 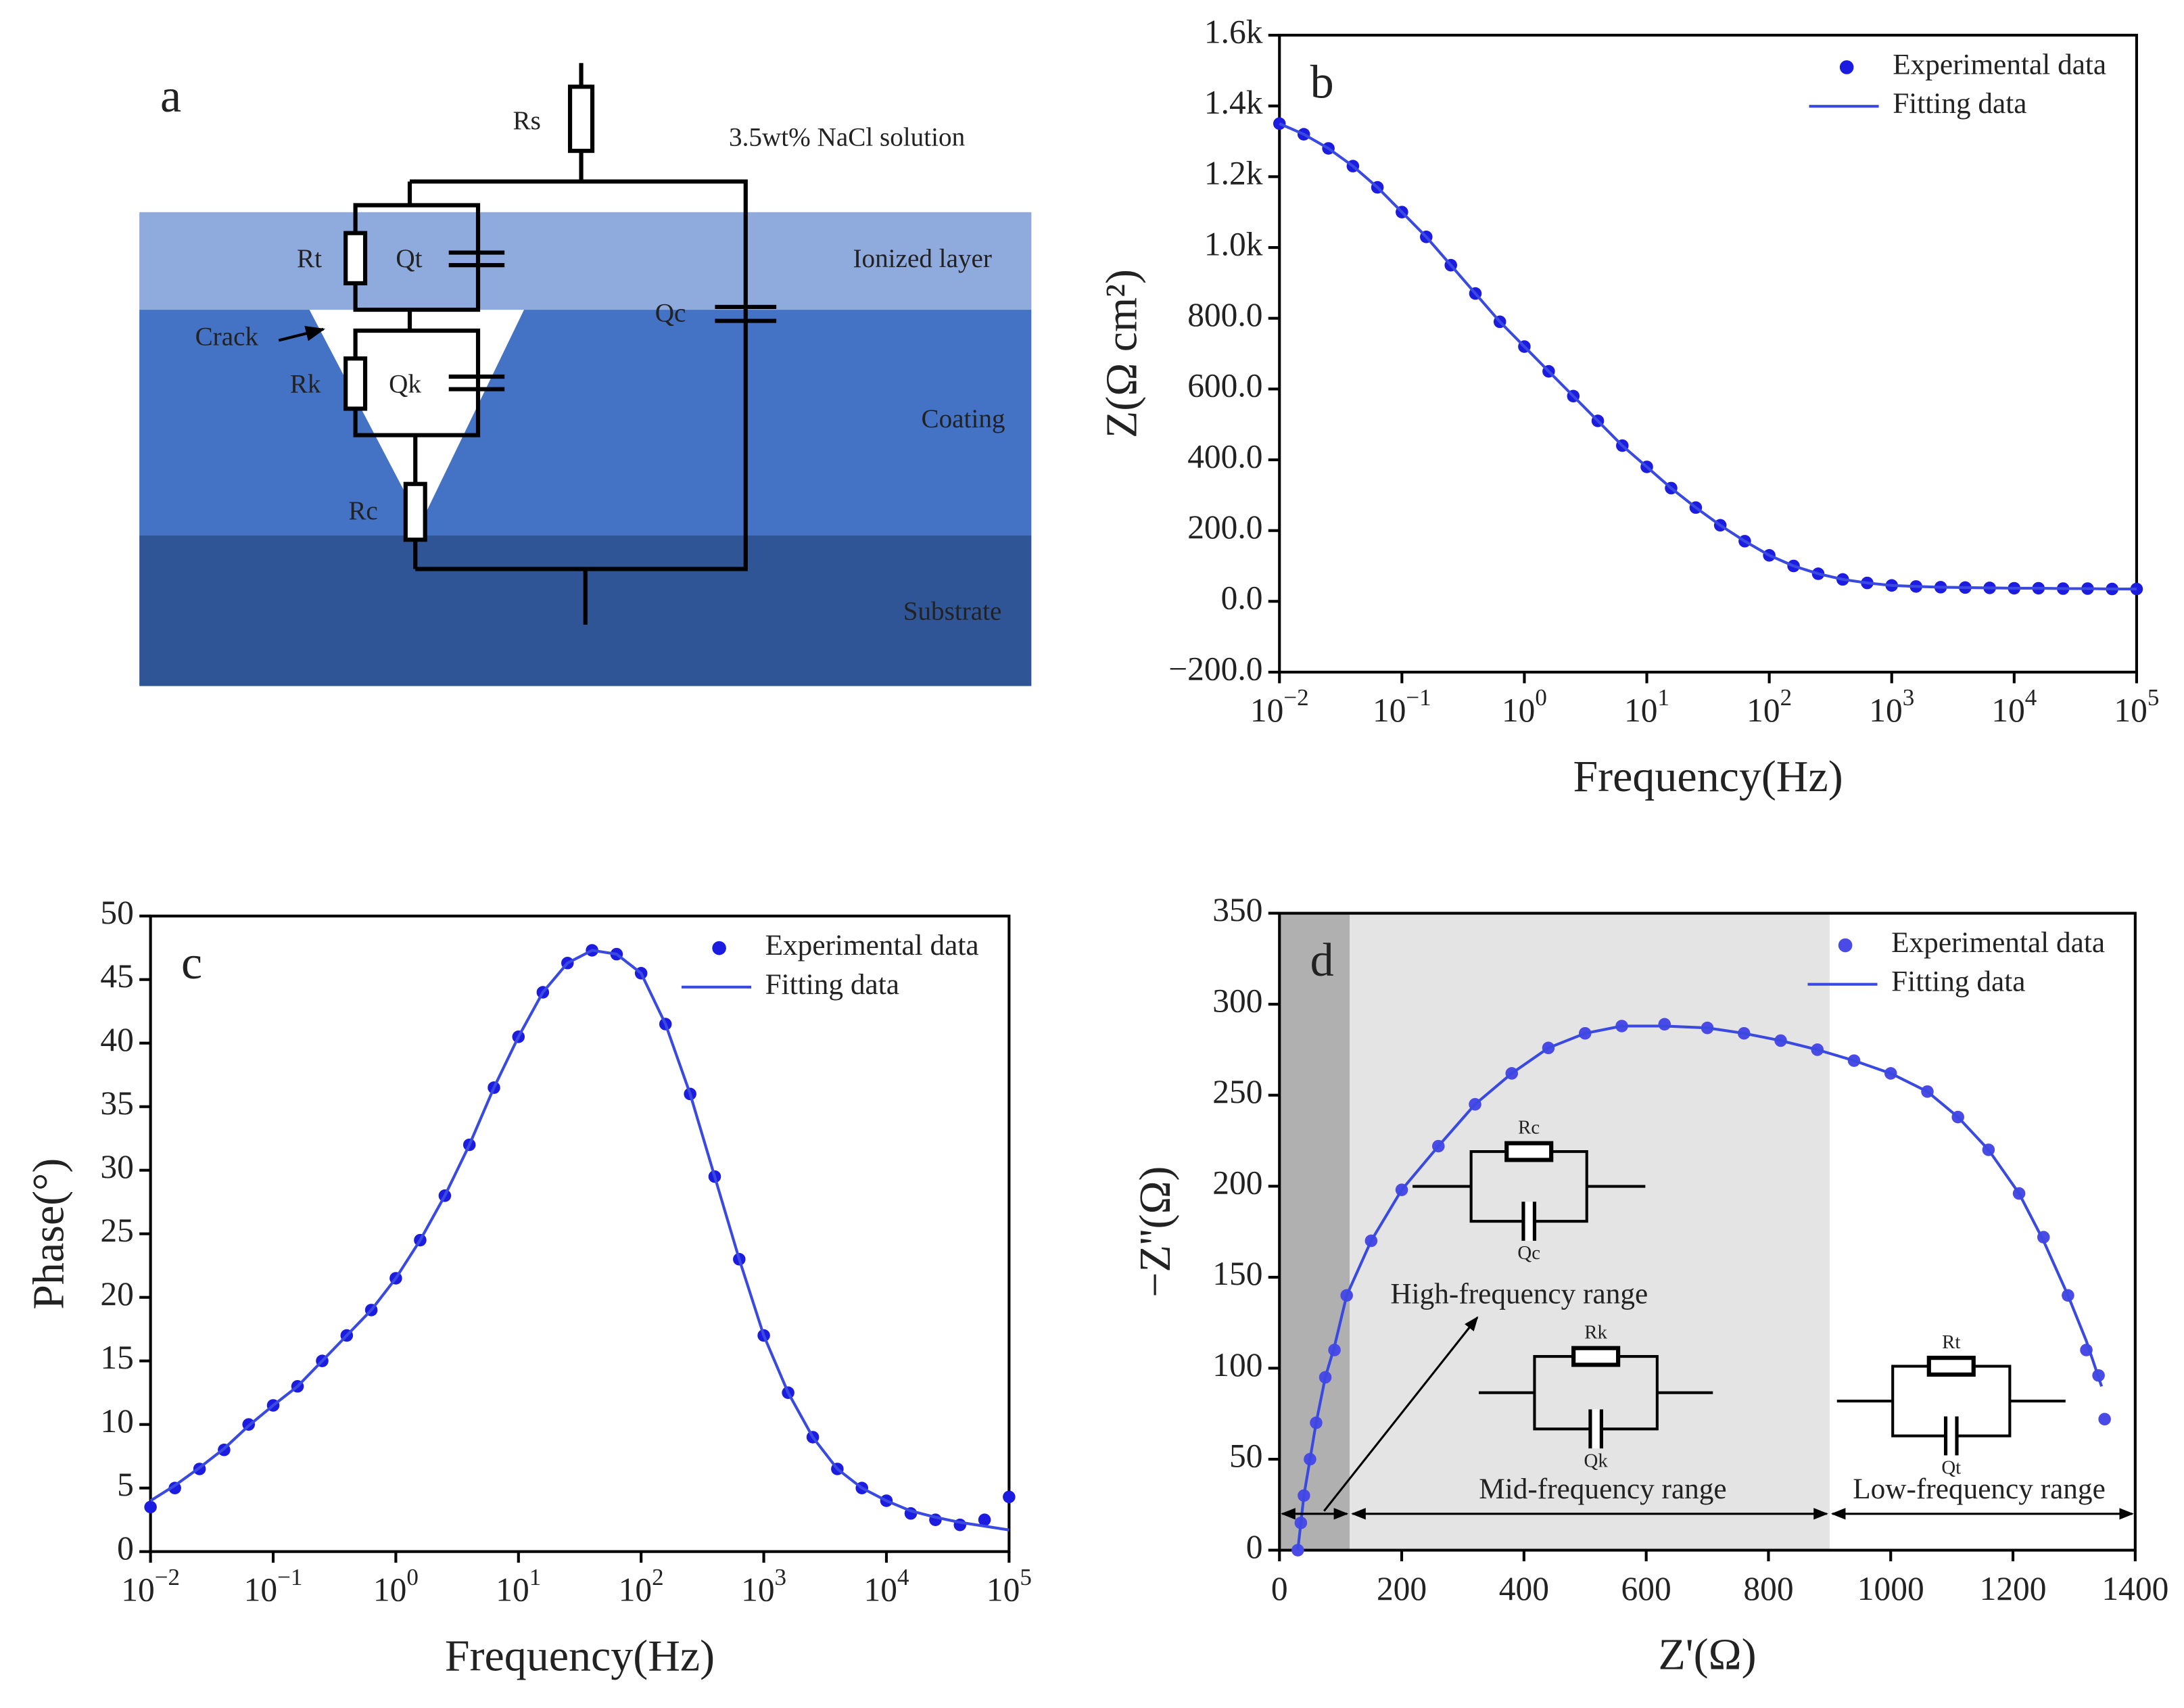 What do you see at coordinates (527, 120) in the screenshot?
I see `label: Rs` at bounding box center [527, 120].